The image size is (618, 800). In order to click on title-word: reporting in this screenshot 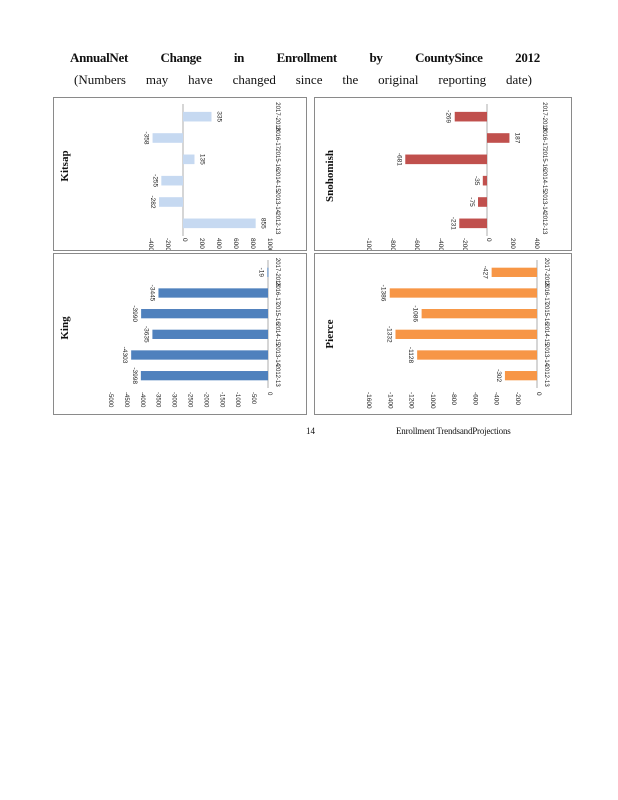, I will do `click(462, 79)`.